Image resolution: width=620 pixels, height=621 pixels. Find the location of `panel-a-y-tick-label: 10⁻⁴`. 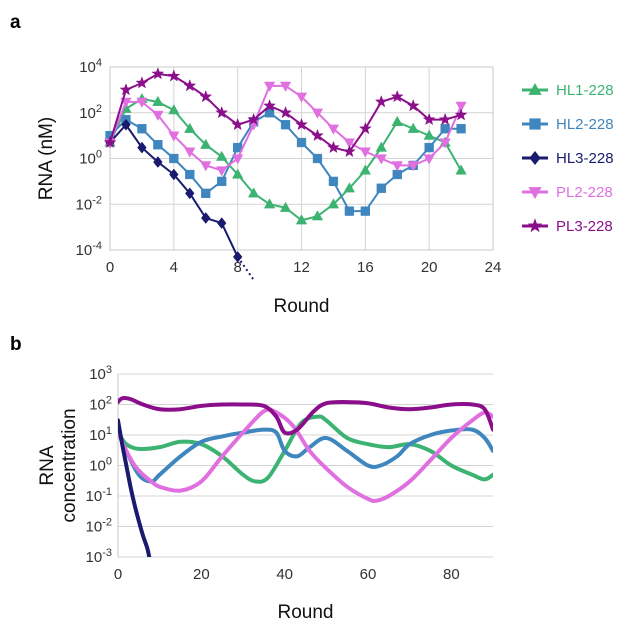

panel-a-y-tick-label: 10⁻⁴ is located at coordinates (89, 249).